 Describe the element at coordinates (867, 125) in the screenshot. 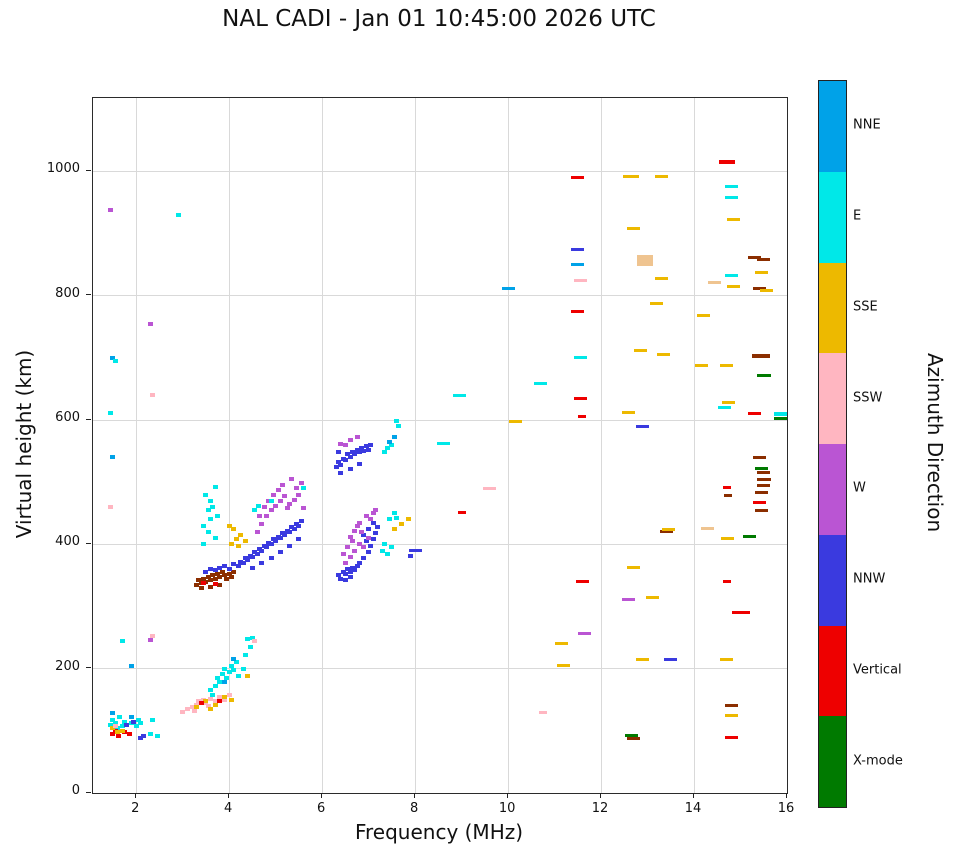

I see `colorbar-segment-label: NNE` at that location.